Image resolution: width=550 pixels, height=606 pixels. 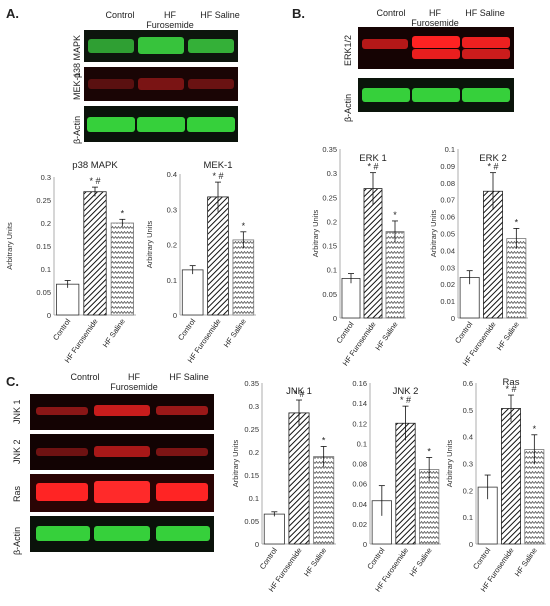 I want to click on category-label-ras-2: HF Saline, so click(x=526, y=562).